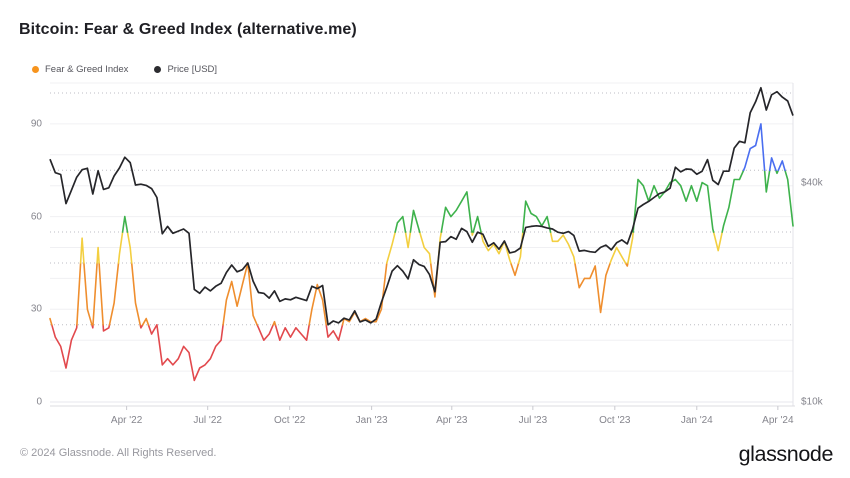 The image size is (850, 478). What do you see at coordinates (192, 69) in the screenshot?
I see `legend-label-price: Price [USD]` at bounding box center [192, 69].